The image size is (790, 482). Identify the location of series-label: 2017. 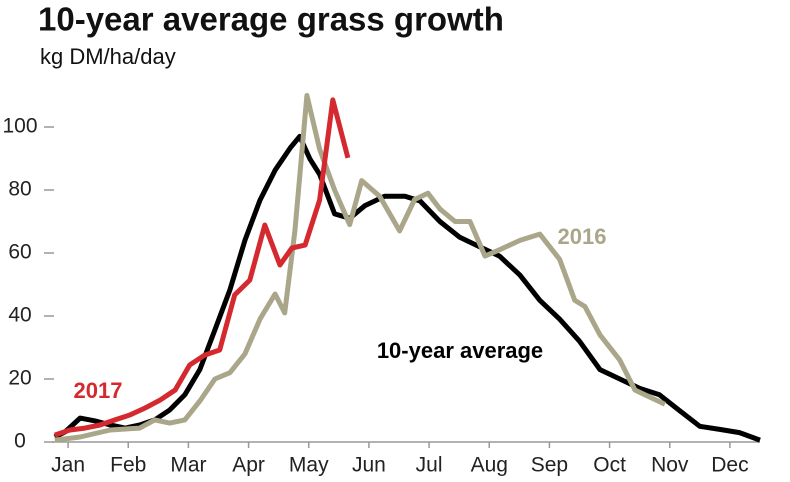
(98, 390).